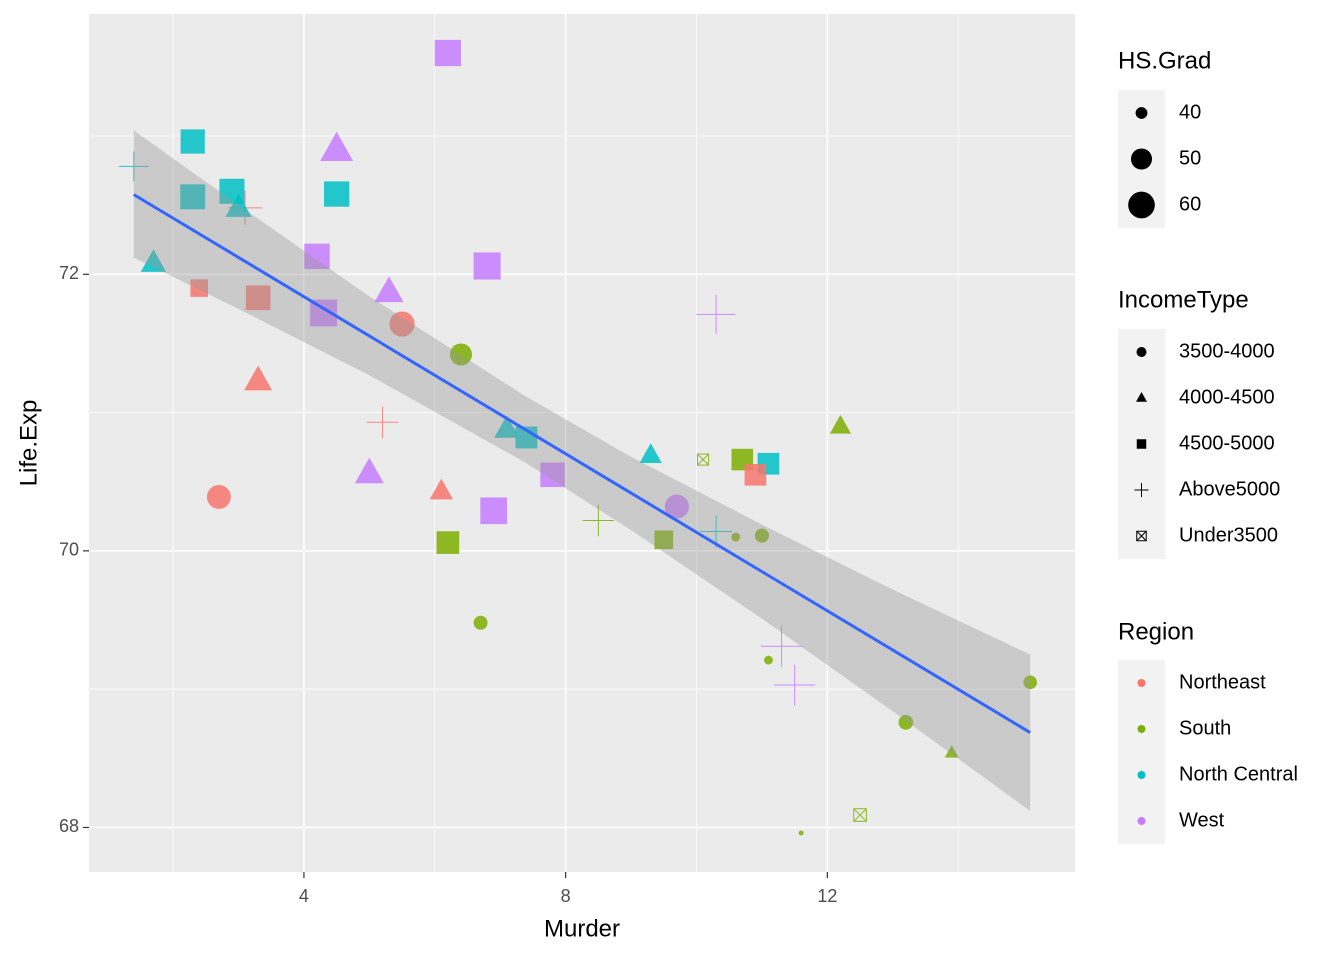 The image size is (1344, 960). I want to click on legend-label: Above5000, so click(1229, 489).